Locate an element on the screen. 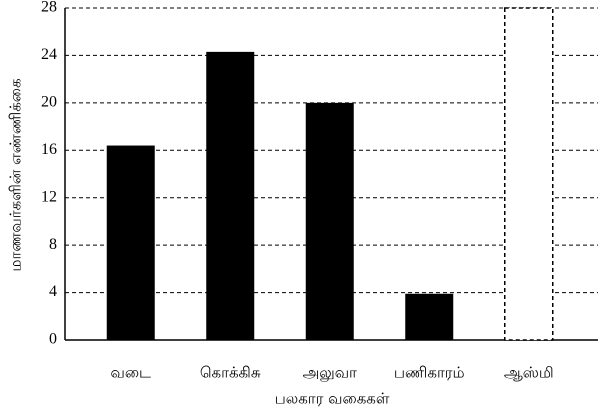 Image resolution: width=609 pixels, height=416 pixels. x-tick-label: வடை is located at coordinates (131, 373).